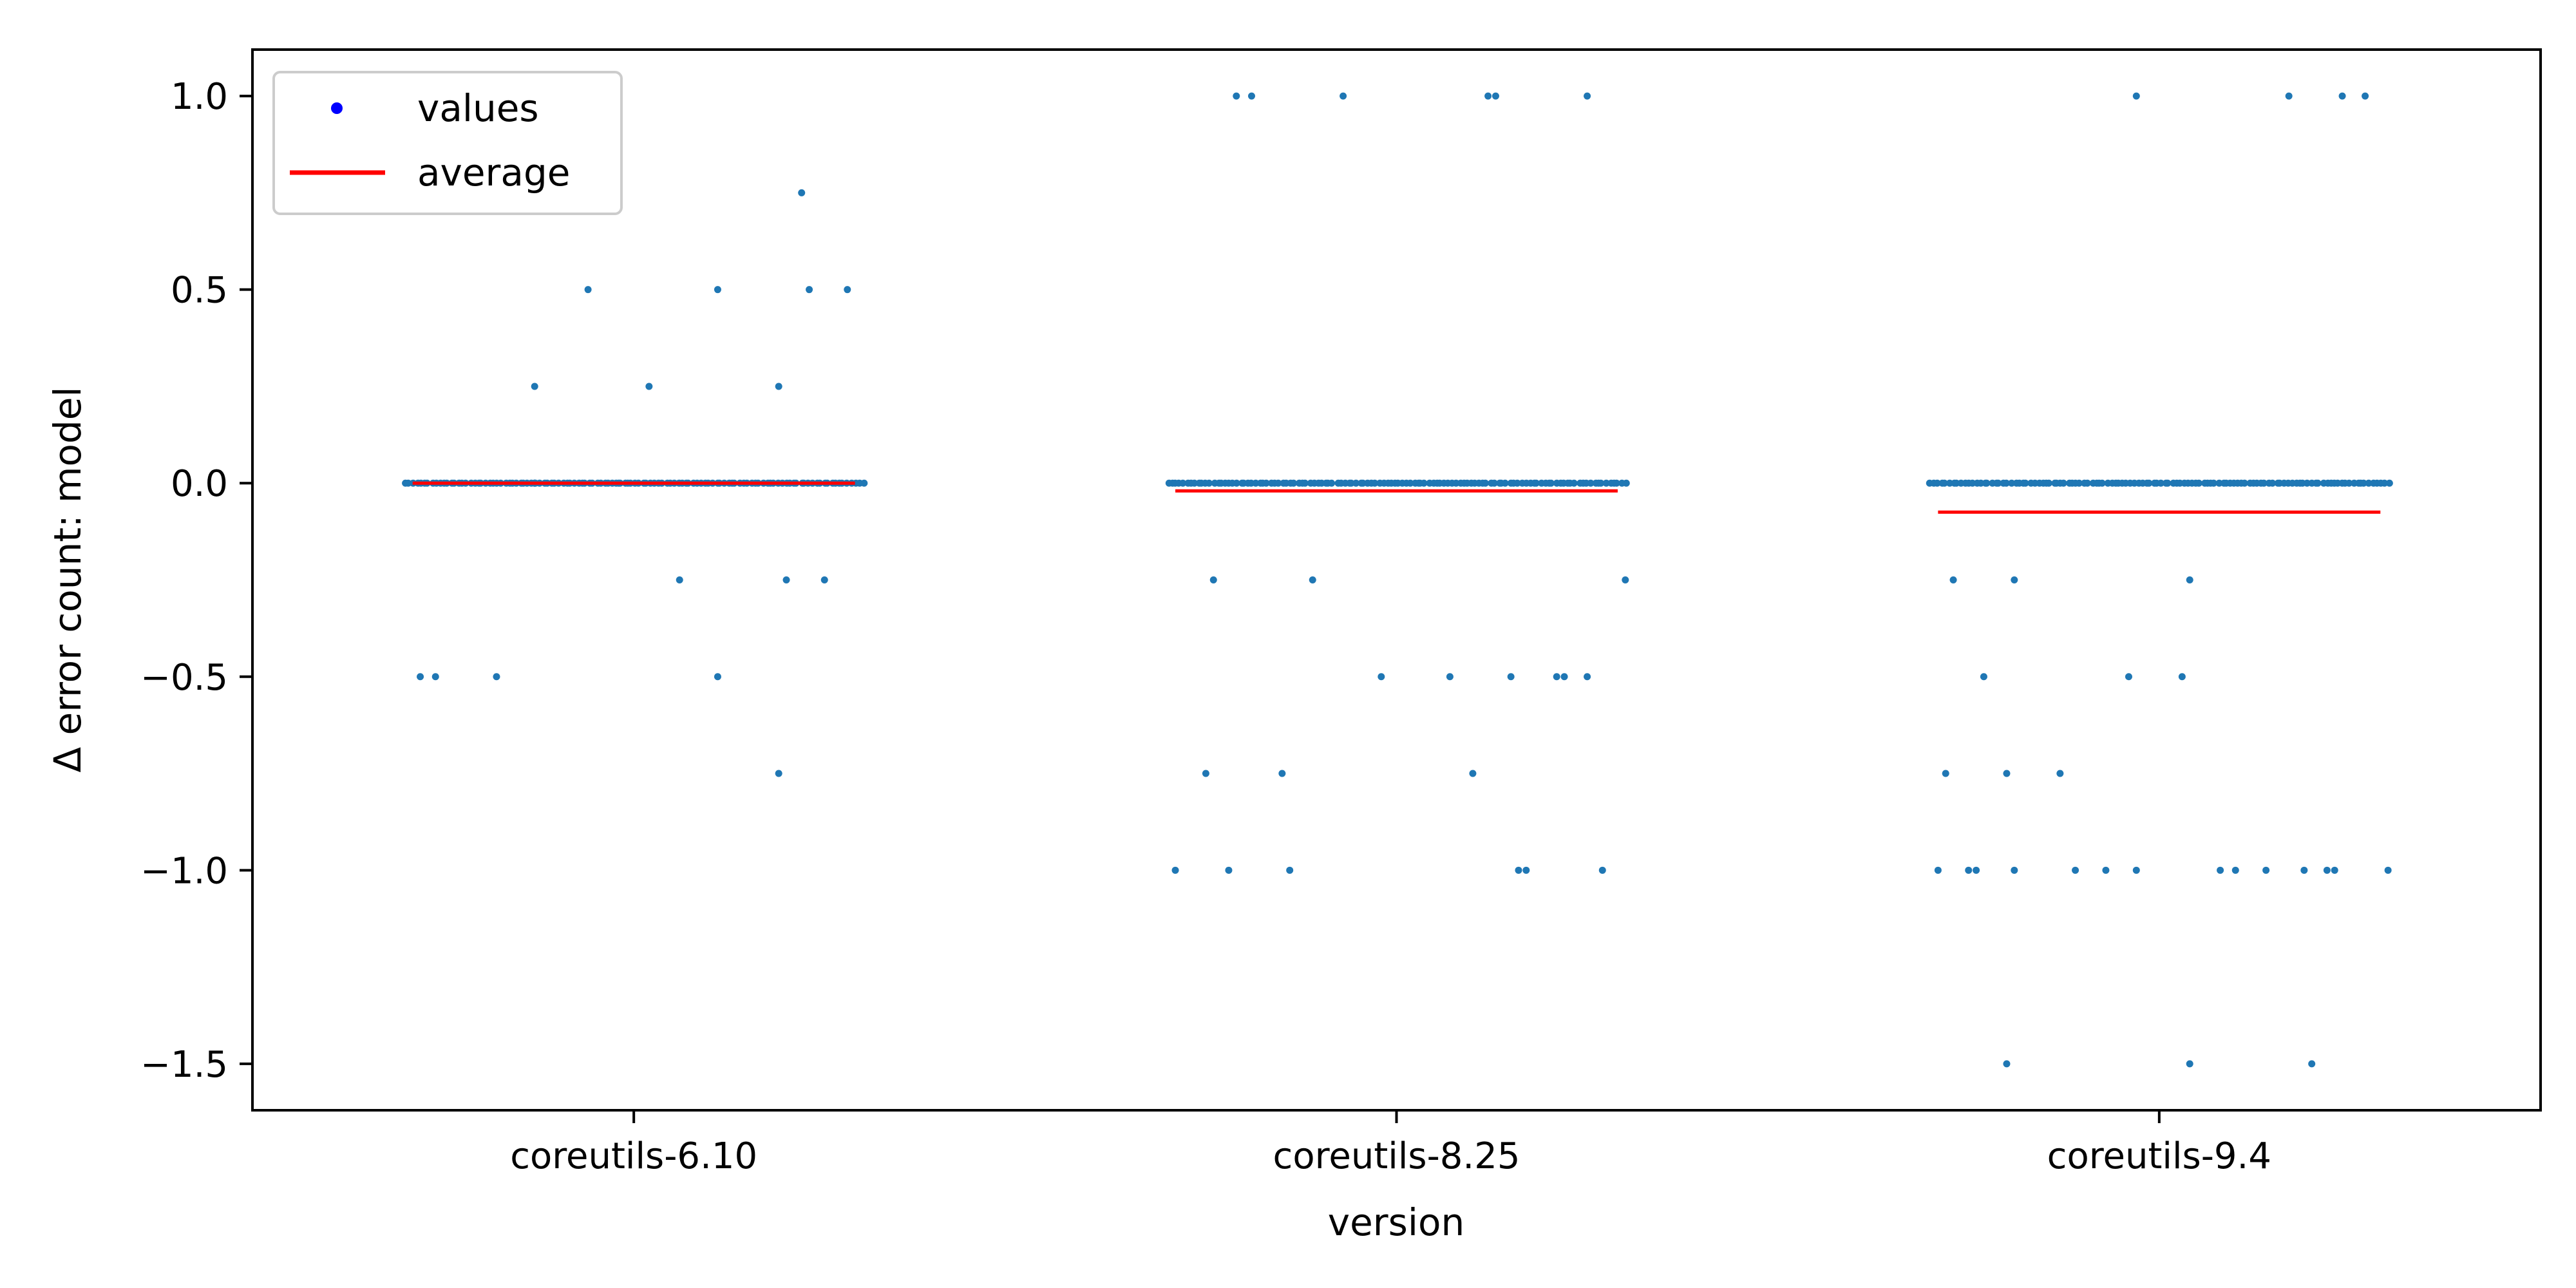  Describe the element at coordinates (184, 1065) in the screenshot. I see `y-tick-label: −1.5` at that location.